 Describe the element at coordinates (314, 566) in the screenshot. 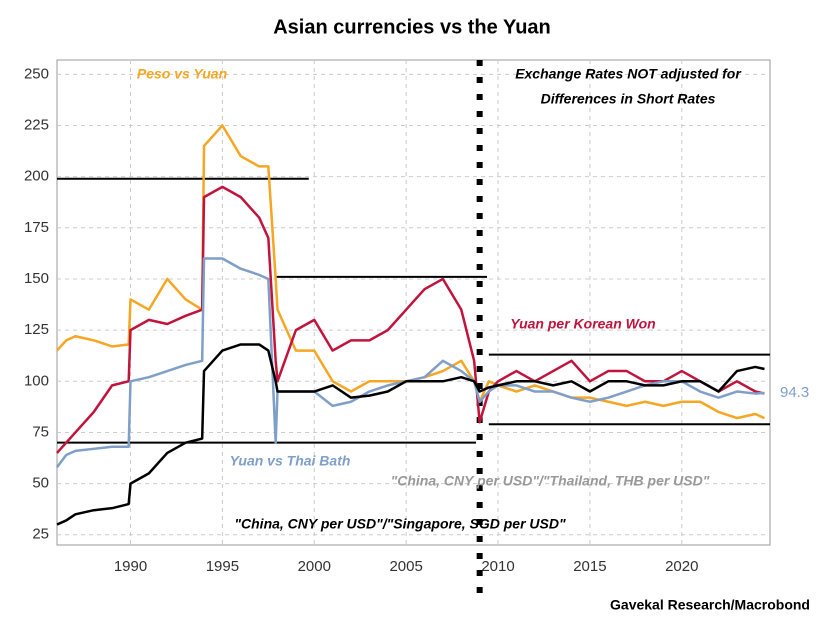

I see `x-tick-label: 2000` at that location.